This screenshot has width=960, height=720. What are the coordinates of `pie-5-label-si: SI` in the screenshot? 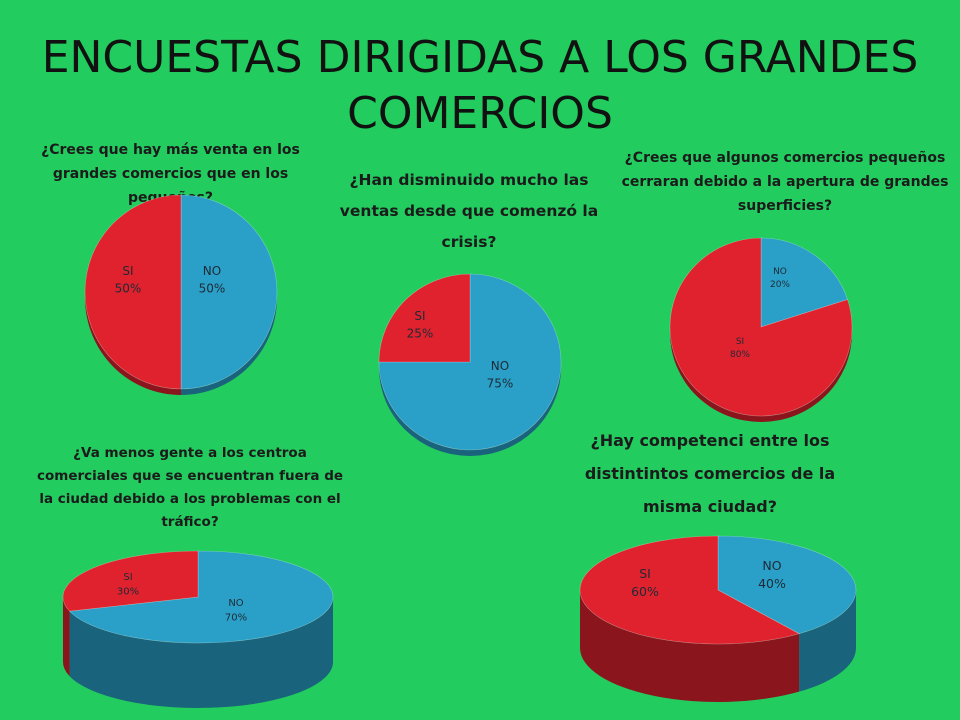 It's located at (645, 573).